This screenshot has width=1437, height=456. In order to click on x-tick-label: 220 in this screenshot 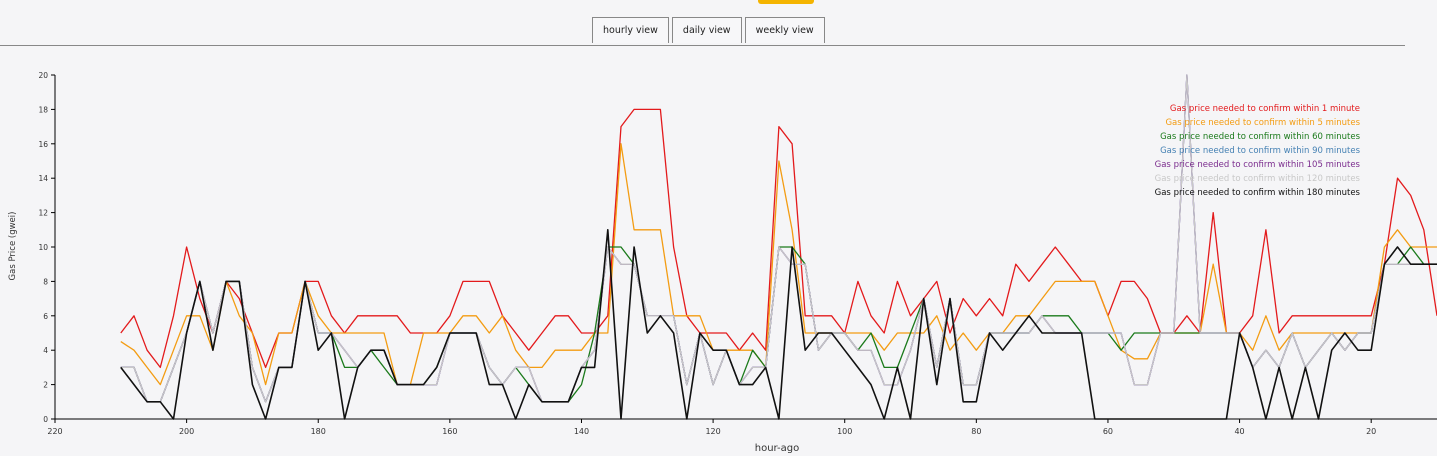, I will do `click(54, 431)`.